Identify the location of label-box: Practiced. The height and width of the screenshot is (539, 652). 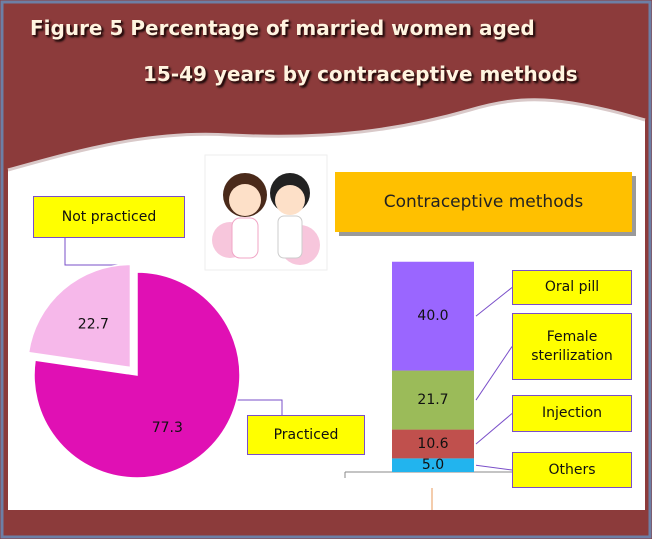
(306, 435).